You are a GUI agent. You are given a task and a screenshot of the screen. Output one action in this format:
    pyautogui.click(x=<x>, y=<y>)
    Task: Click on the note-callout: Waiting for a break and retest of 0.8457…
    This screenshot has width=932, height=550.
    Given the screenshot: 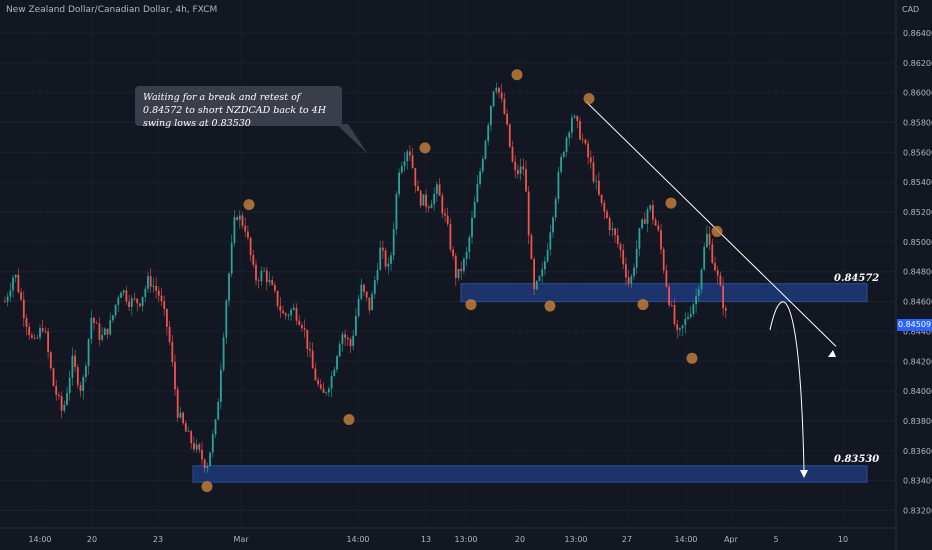 What is the action you would take?
    pyautogui.click(x=238, y=107)
    